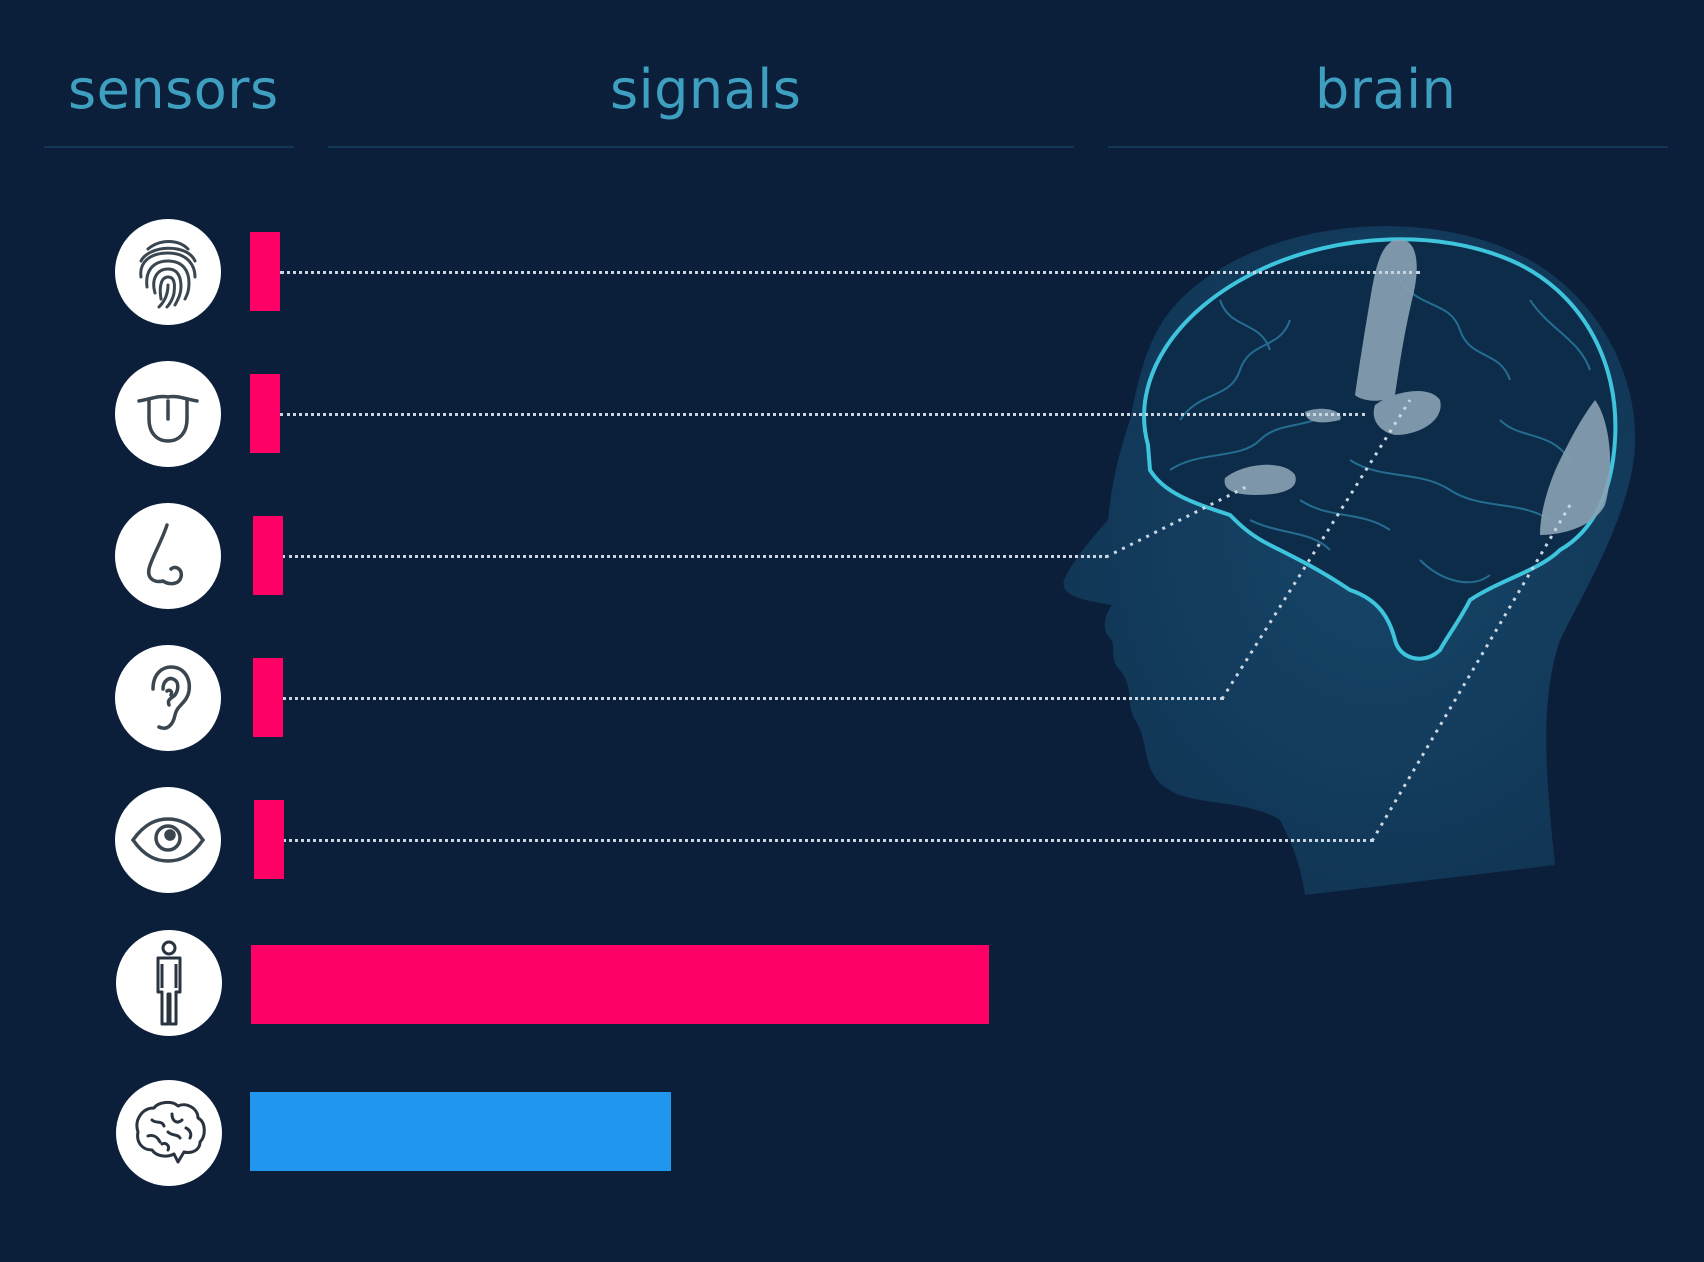 The image size is (1704, 1262). I want to click on sensors-header: sensors, so click(173, 89).